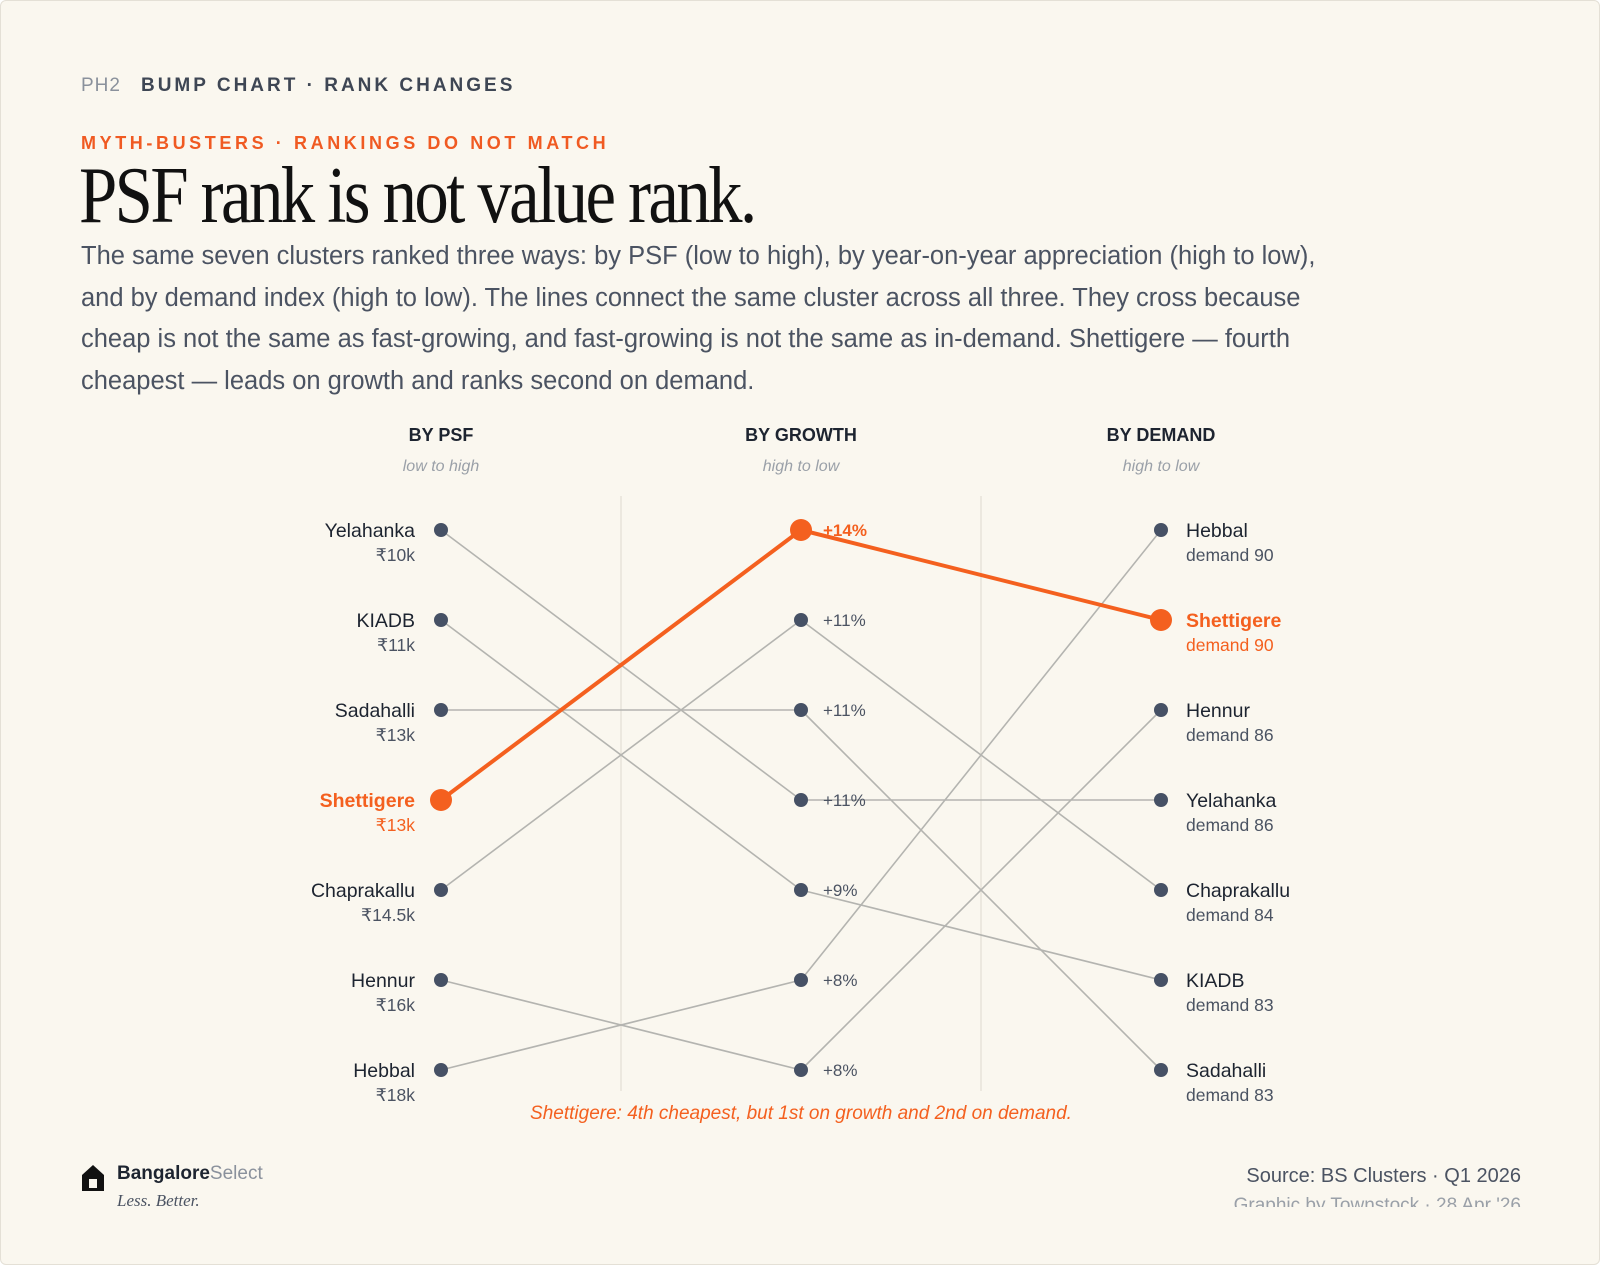  What do you see at coordinates (396, 1095) in the screenshot?
I see `label-psf-value-hebbal: ₹18k` at bounding box center [396, 1095].